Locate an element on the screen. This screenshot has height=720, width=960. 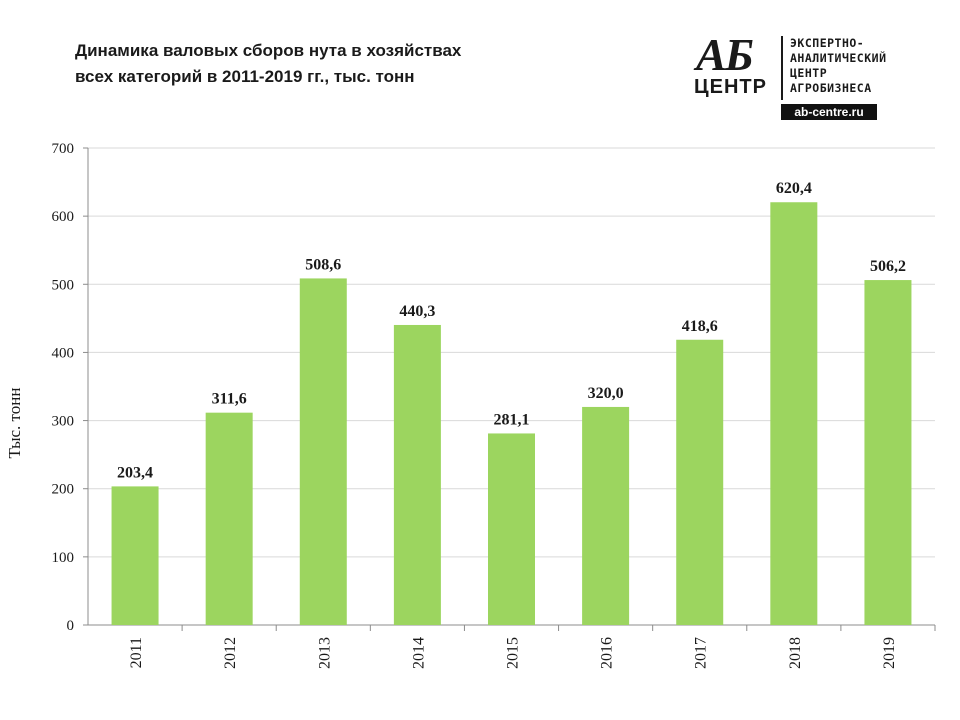
y-tick-label: 100 is located at coordinates (63, 558).